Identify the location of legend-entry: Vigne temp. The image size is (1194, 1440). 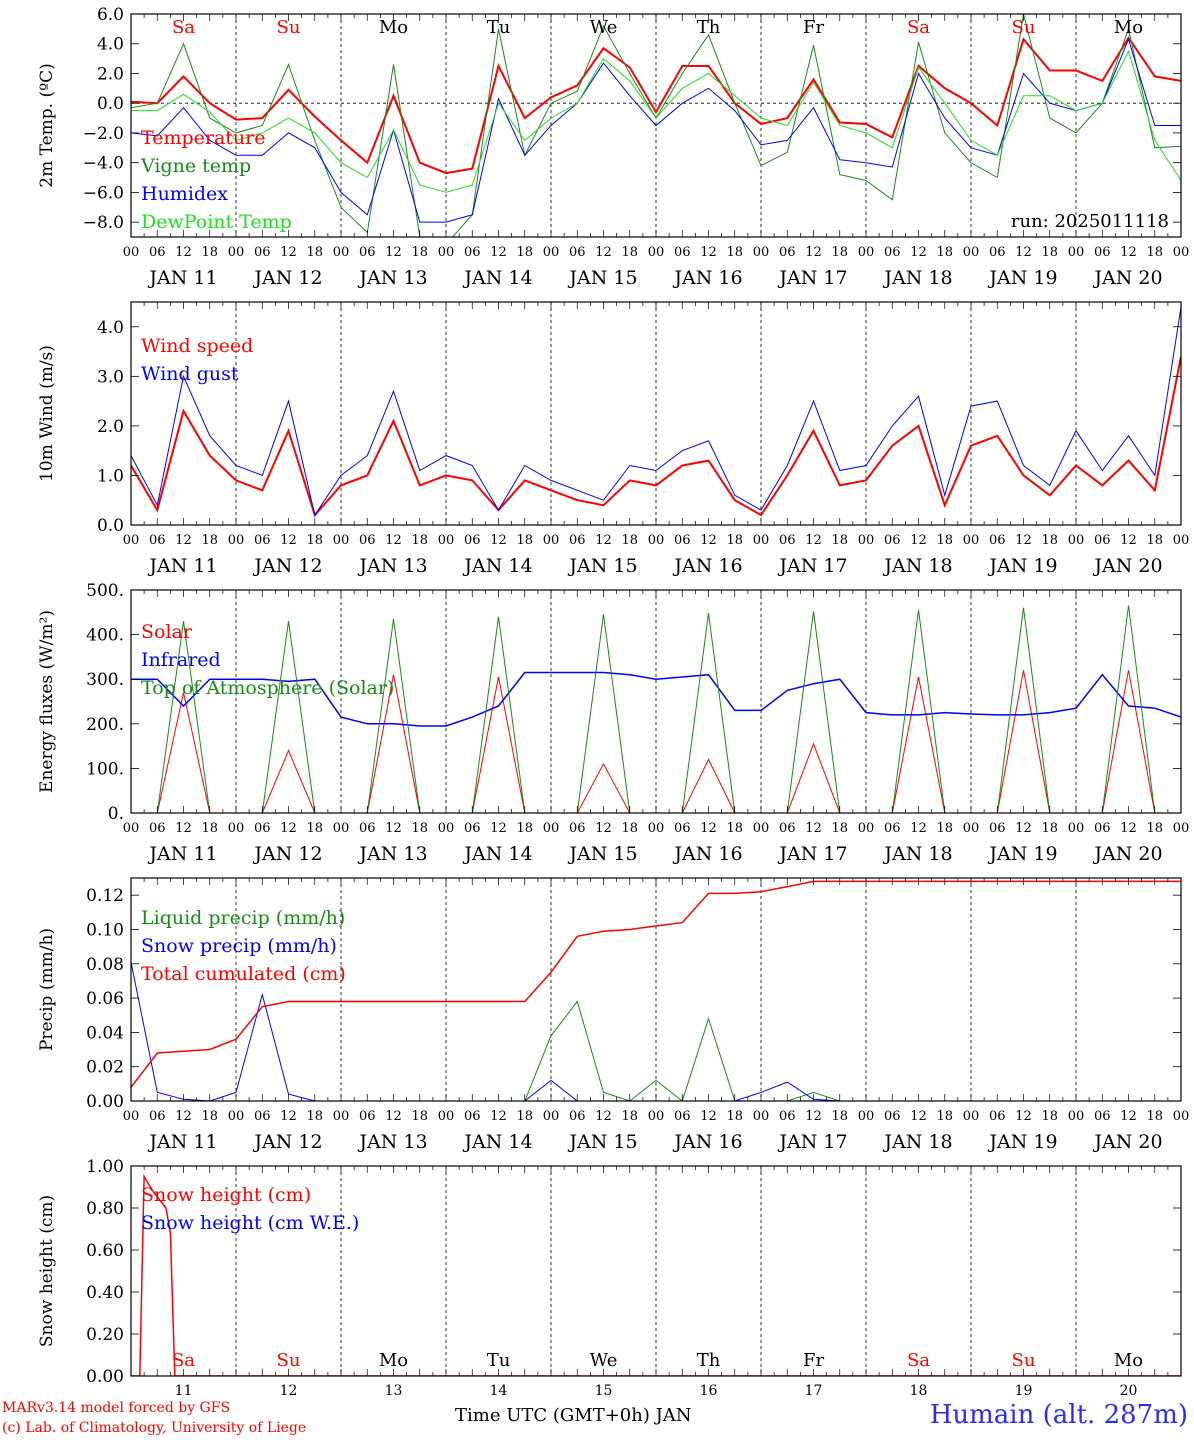
(195, 166).